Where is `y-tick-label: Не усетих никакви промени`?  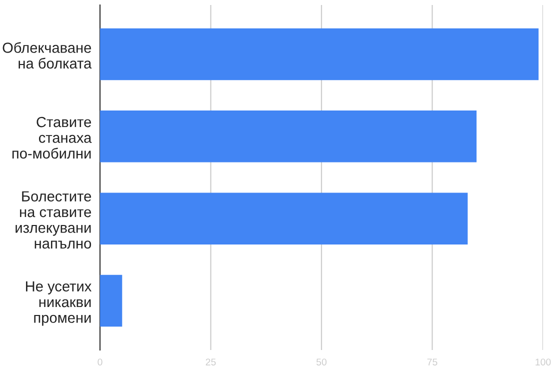 y-tick-label: Не усетих никакви промени is located at coordinates (59, 303).